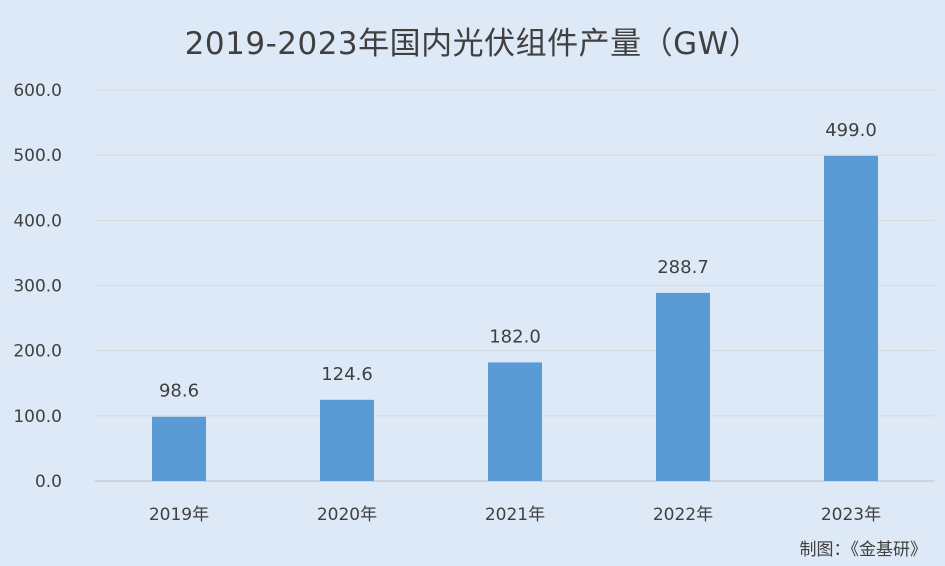  I want to click on x-tick-label: 2022年, so click(683, 515).